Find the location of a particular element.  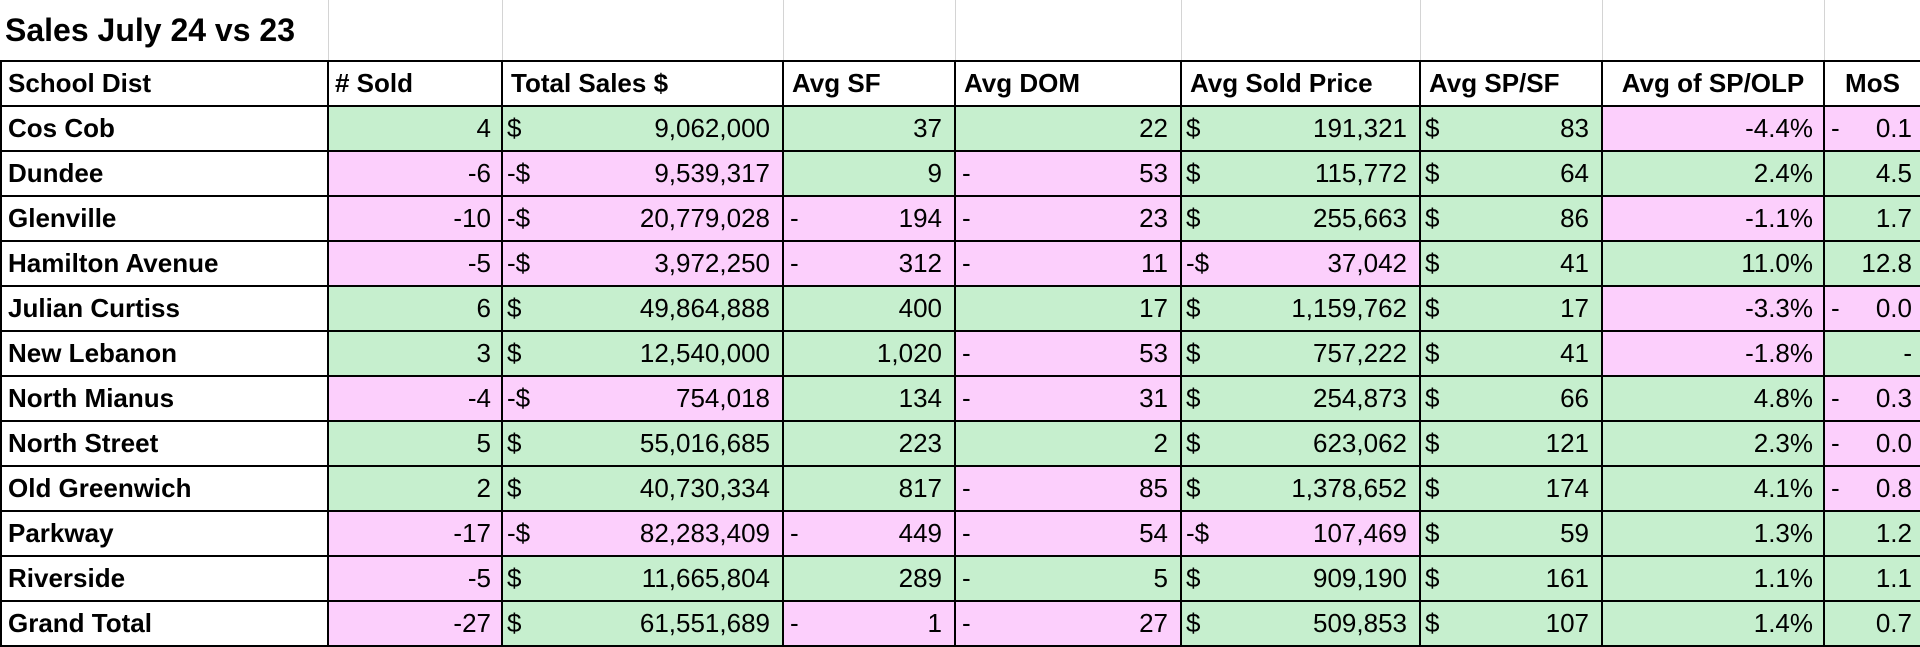

cell-school-dist: Grand Total is located at coordinates (164, 623).